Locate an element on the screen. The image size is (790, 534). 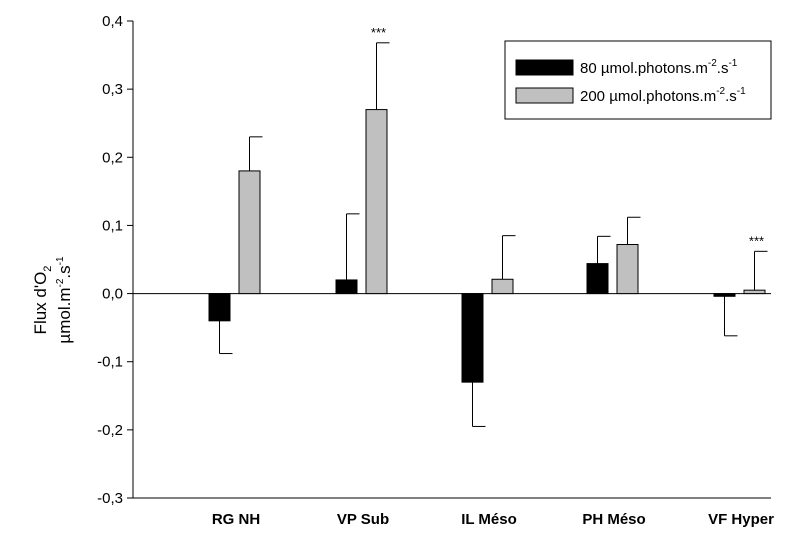
legend-label-80: 80 µmol.photons.m-2.s-1 is located at coordinates (659, 67).